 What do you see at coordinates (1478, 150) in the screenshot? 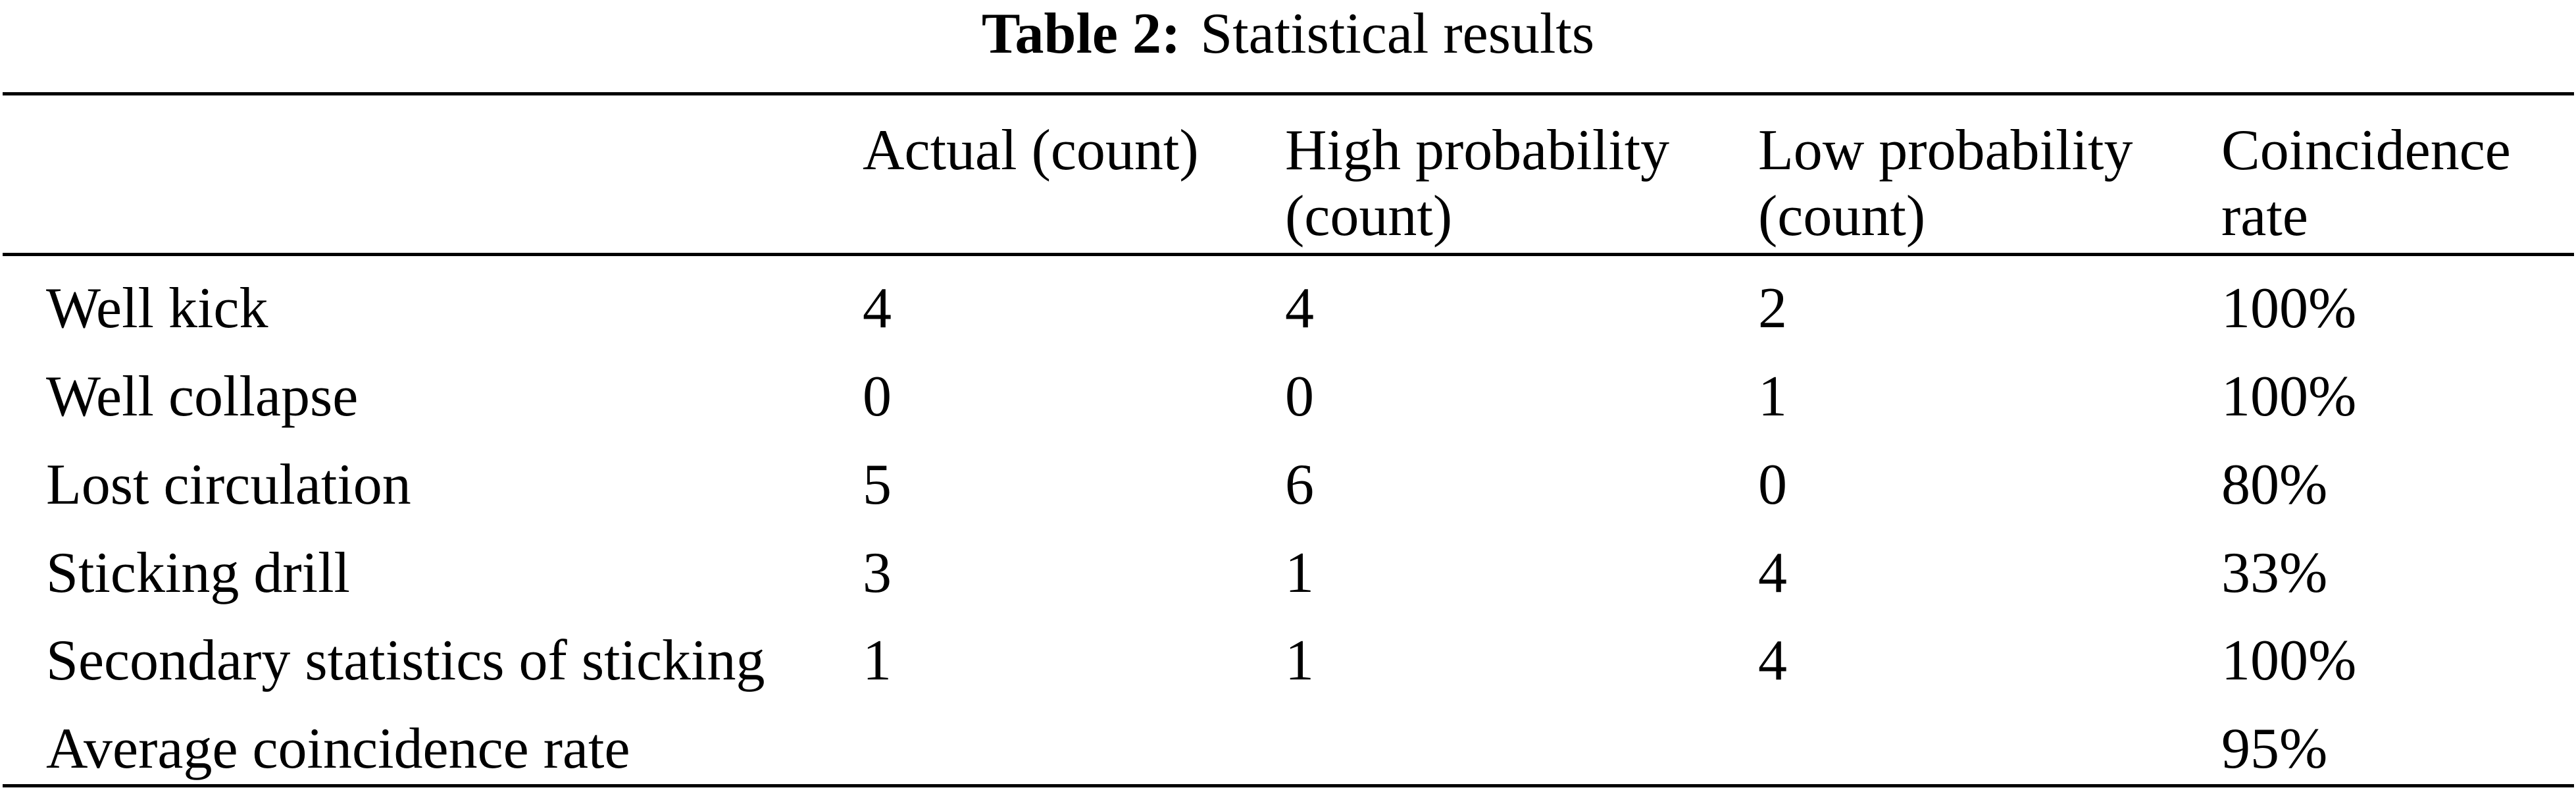
I see `column-header: High probability` at bounding box center [1478, 150].